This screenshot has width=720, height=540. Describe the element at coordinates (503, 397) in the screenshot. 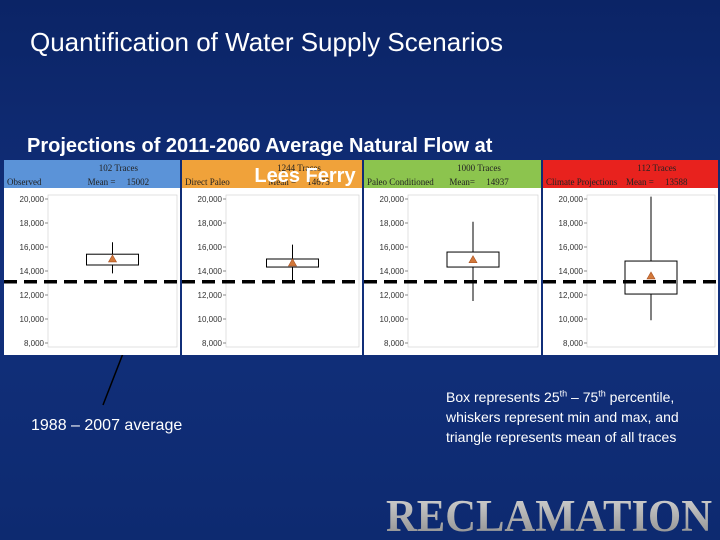

I see `note-text: Box represents 25` at that location.